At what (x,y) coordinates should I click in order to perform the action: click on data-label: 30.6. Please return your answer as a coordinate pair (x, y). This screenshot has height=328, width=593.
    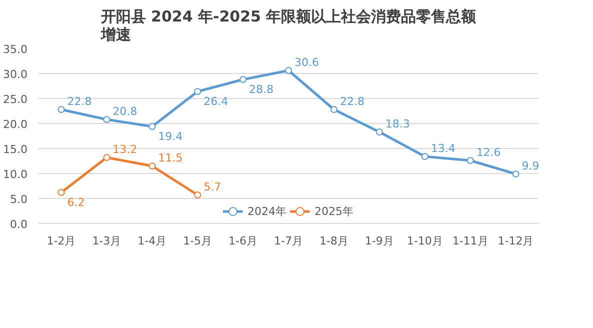
    Looking at the image, I should click on (306, 62).